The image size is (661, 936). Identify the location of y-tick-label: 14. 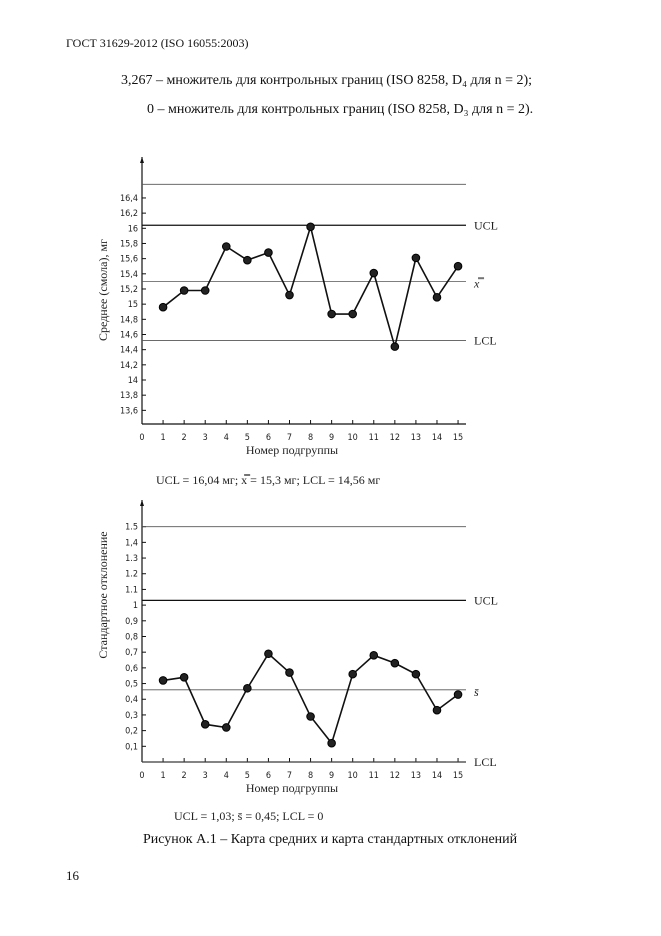
(133, 381).